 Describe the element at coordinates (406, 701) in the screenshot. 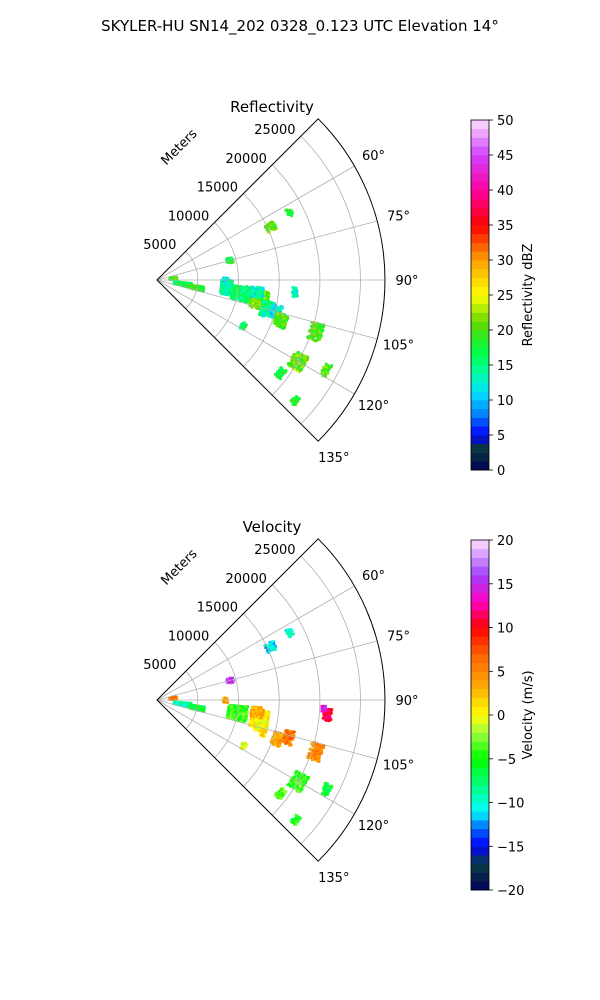

I see `azimuth-tick-label: 90°` at that location.